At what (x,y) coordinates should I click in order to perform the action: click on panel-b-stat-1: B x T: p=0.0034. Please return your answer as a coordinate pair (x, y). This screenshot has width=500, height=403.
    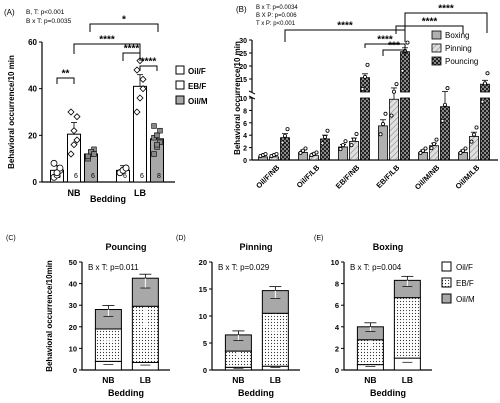
    Looking at the image, I should click on (277, 8).